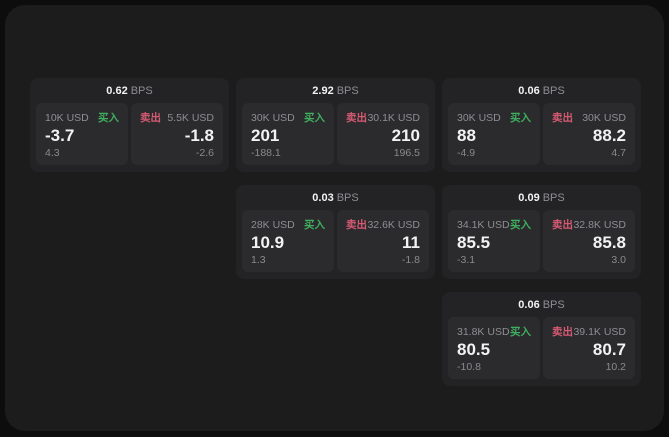 This screenshot has height=437, width=669. I want to click on buy-tile: 28K USD 买入 10.9 1.3, so click(288, 241).